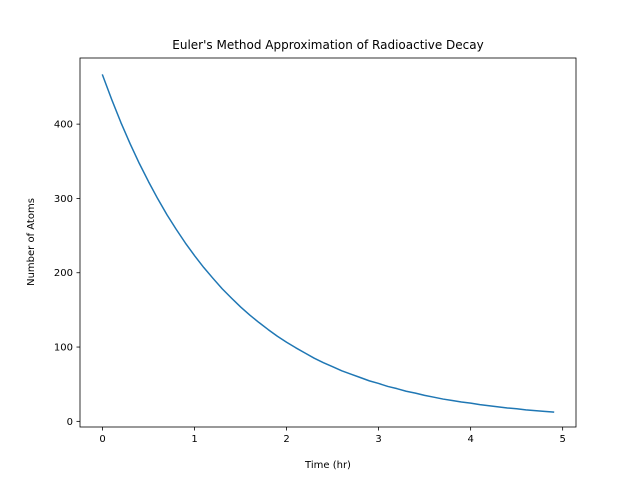 This screenshot has width=640, height=480. What do you see at coordinates (194, 439) in the screenshot?
I see `x-tick-label: 1` at bounding box center [194, 439].